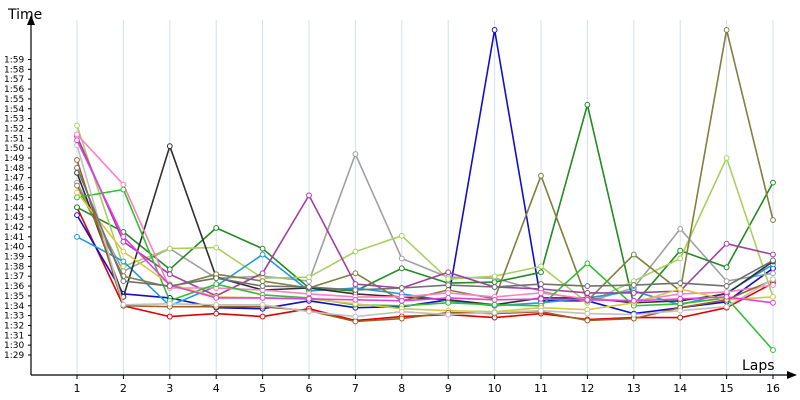  What do you see at coordinates (14, 169) in the screenshot?
I see `y-tick-label: 1:48` at bounding box center [14, 169].